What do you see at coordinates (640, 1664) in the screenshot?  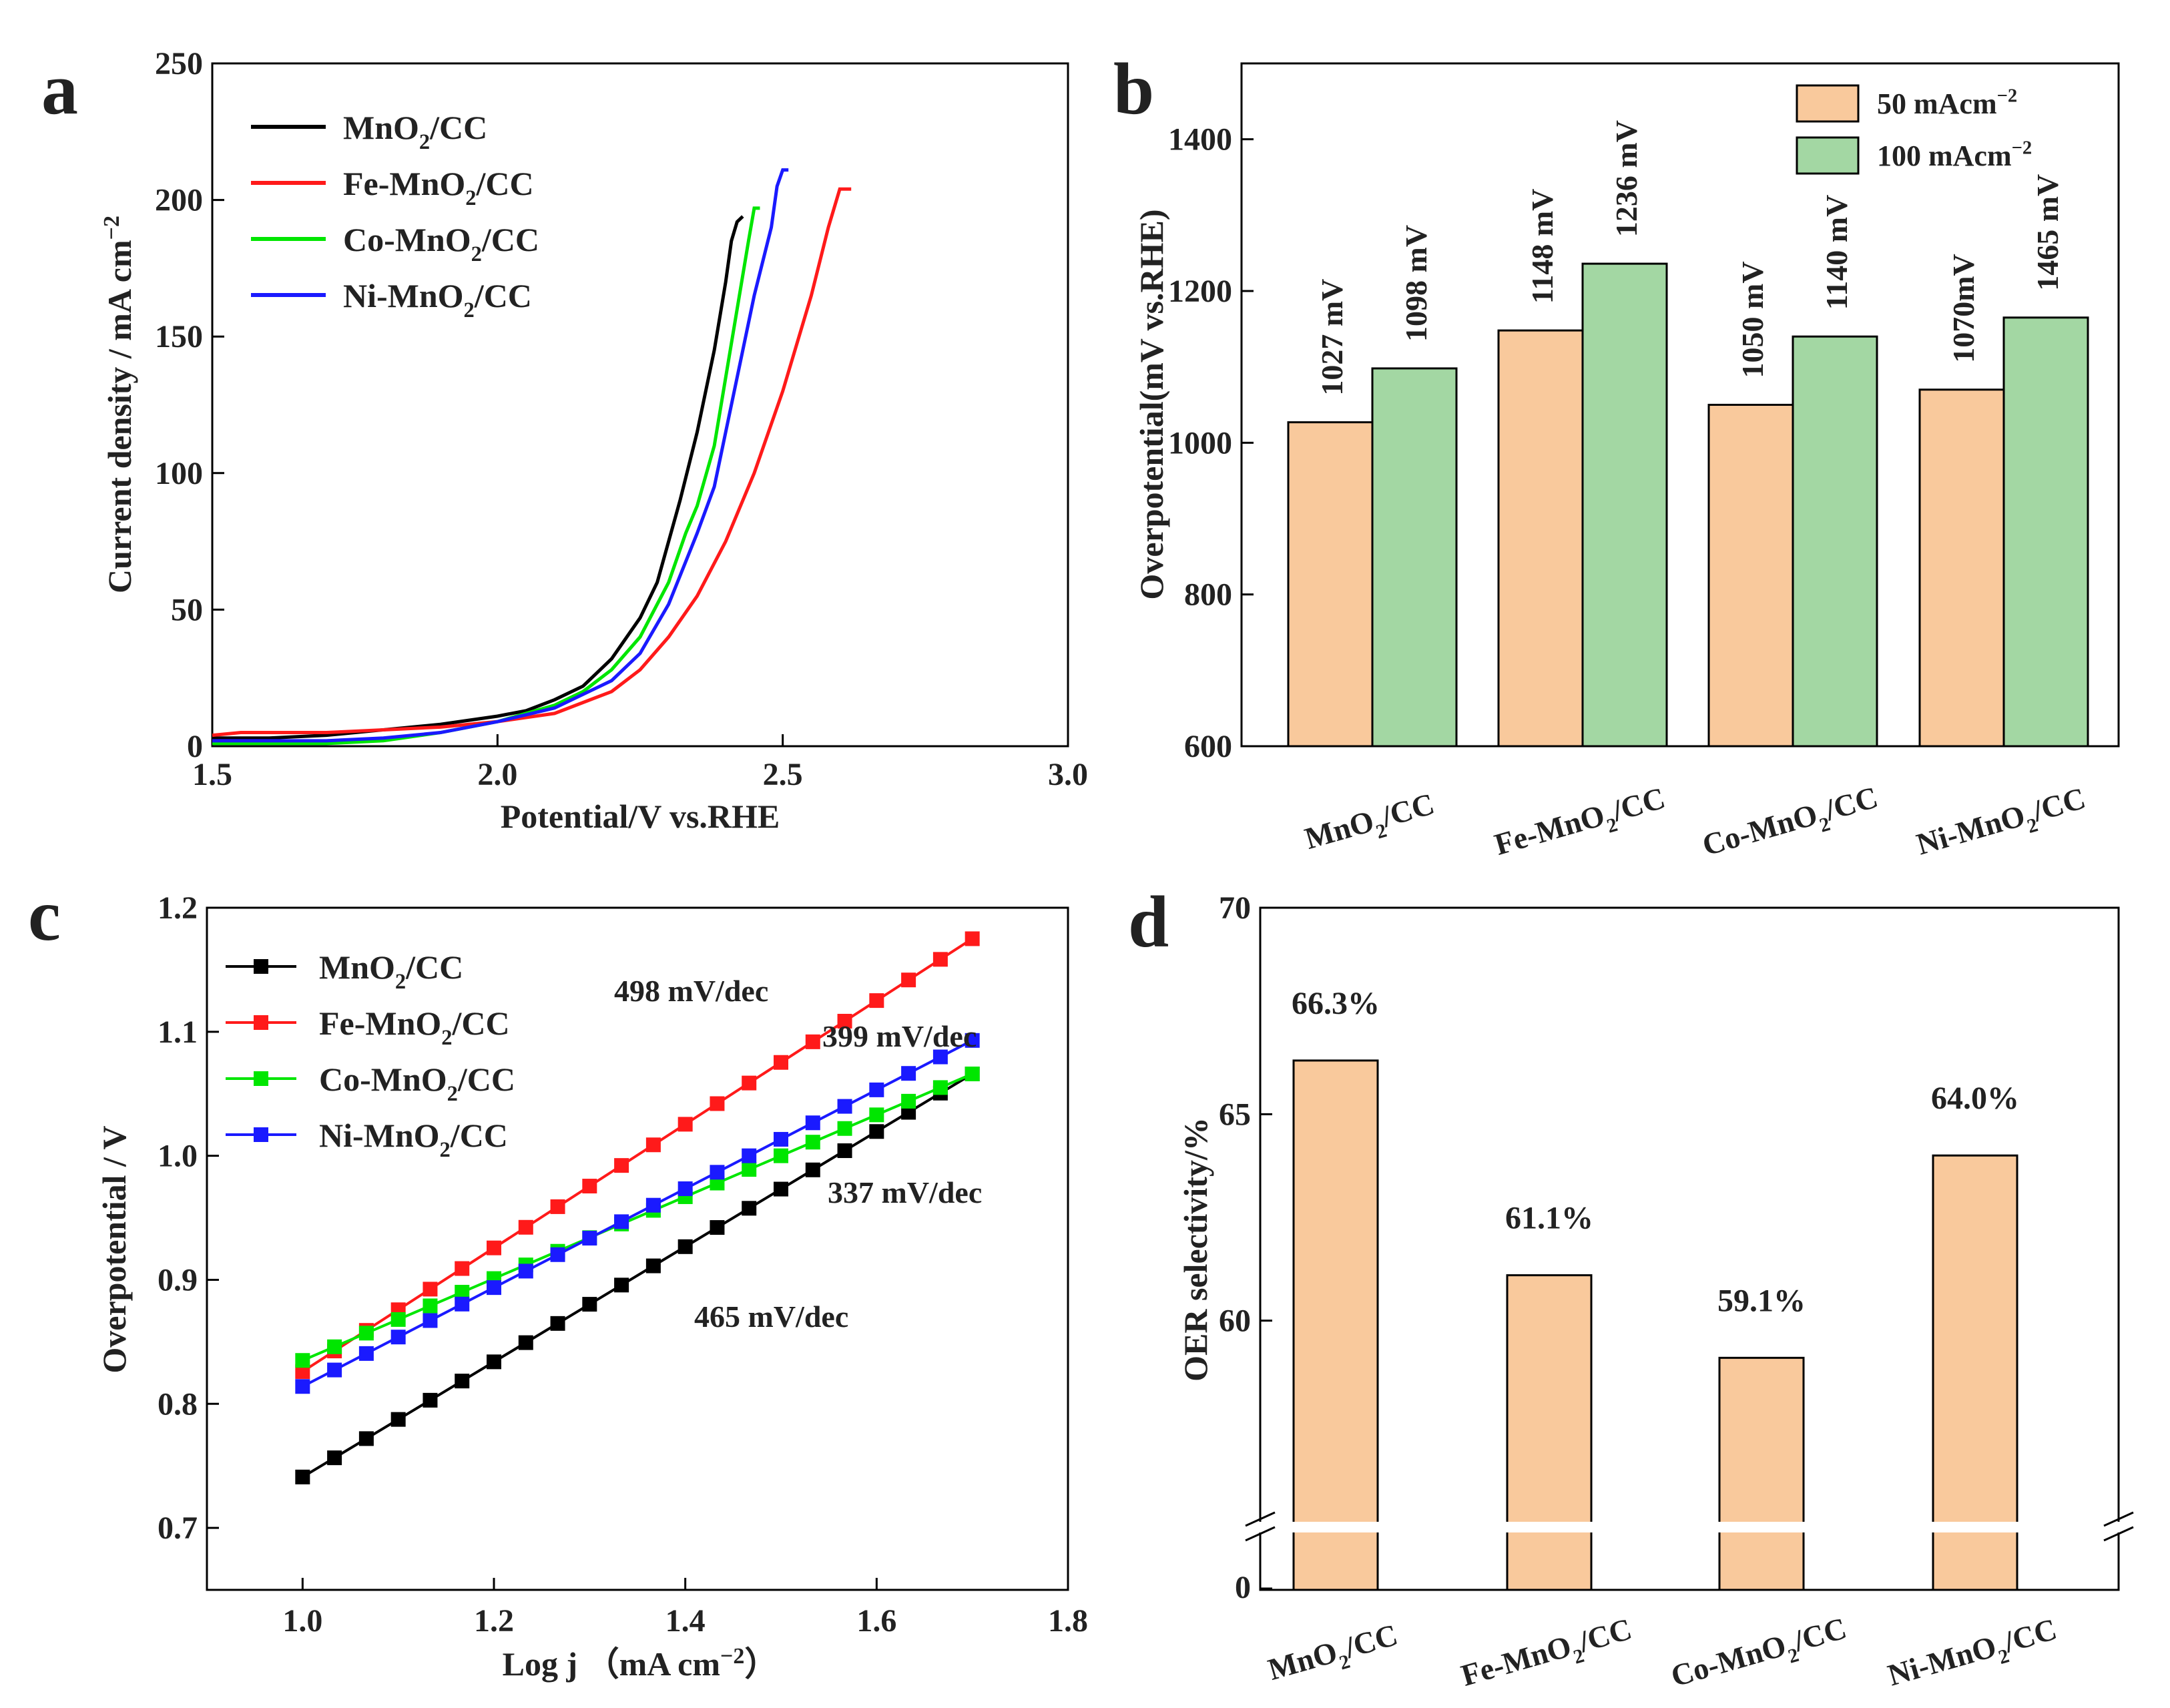 I see `x-axis-label: Log j （mA cm−2）` at bounding box center [640, 1664].